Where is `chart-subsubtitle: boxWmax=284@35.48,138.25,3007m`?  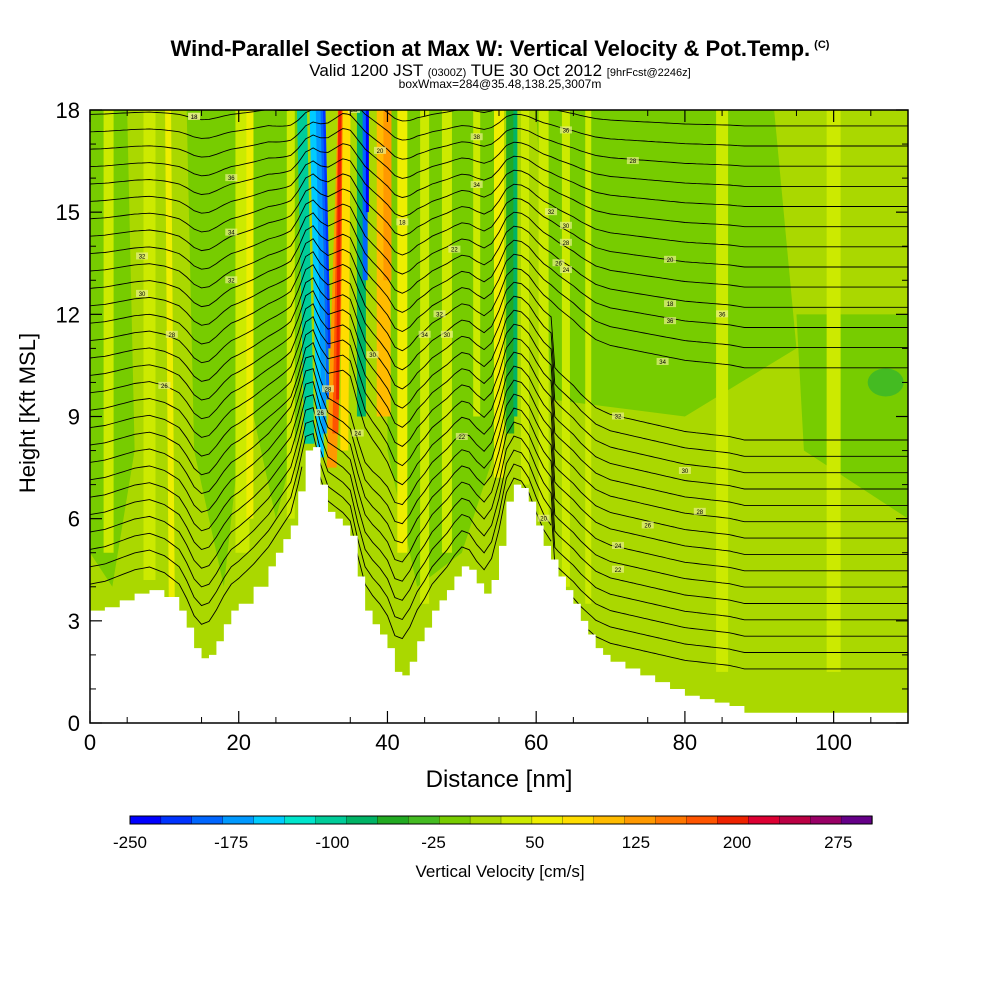
chart-subsubtitle: boxWmax=284@35.48,138.25,3007m is located at coordinates (500, 84).